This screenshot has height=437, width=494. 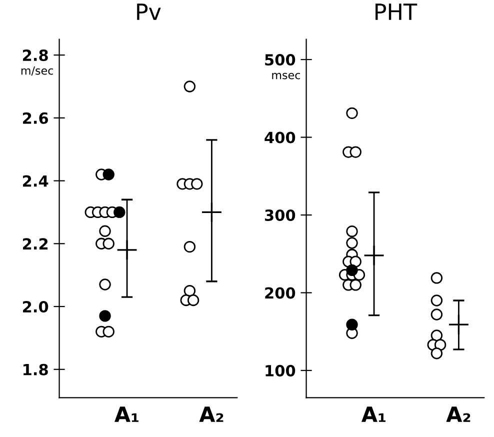 What do you see at coordinates (286, 76) in the screenshot?
I see `y-axis-title: msec` at bounding box center [286, 76].